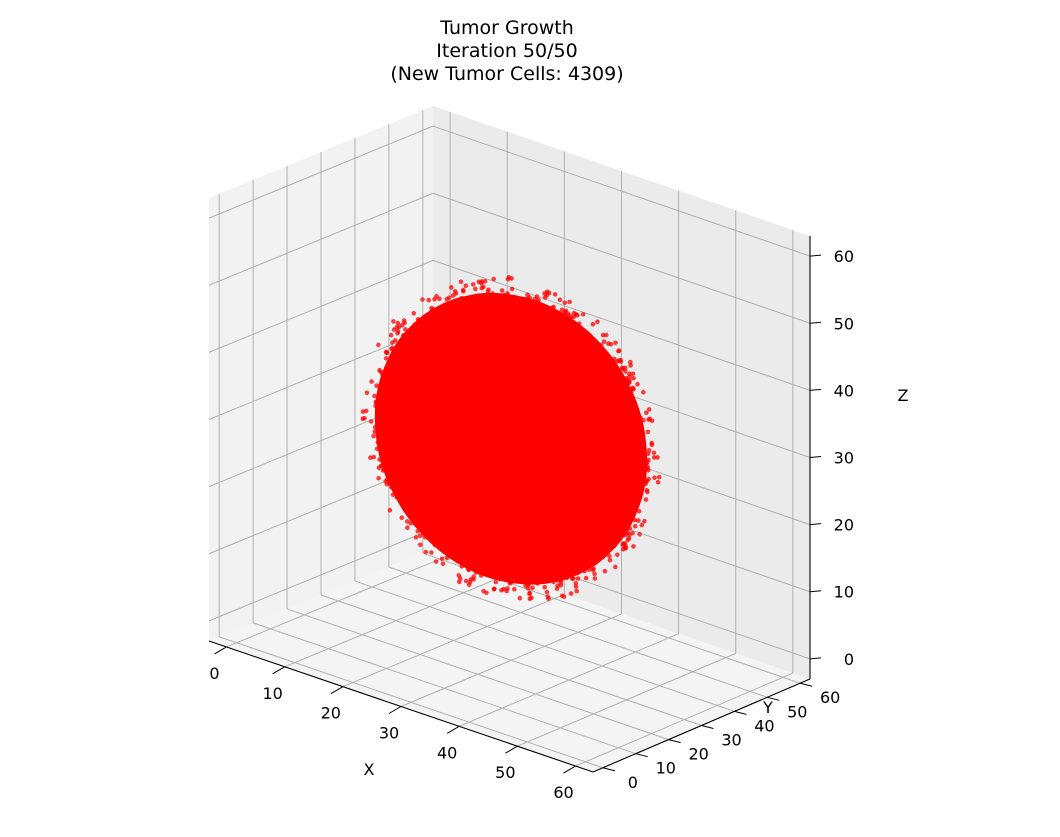  What do you see at coordinates (511, 749) in the screenshot?
I see `x-tick` at bounding box center [511, 749].